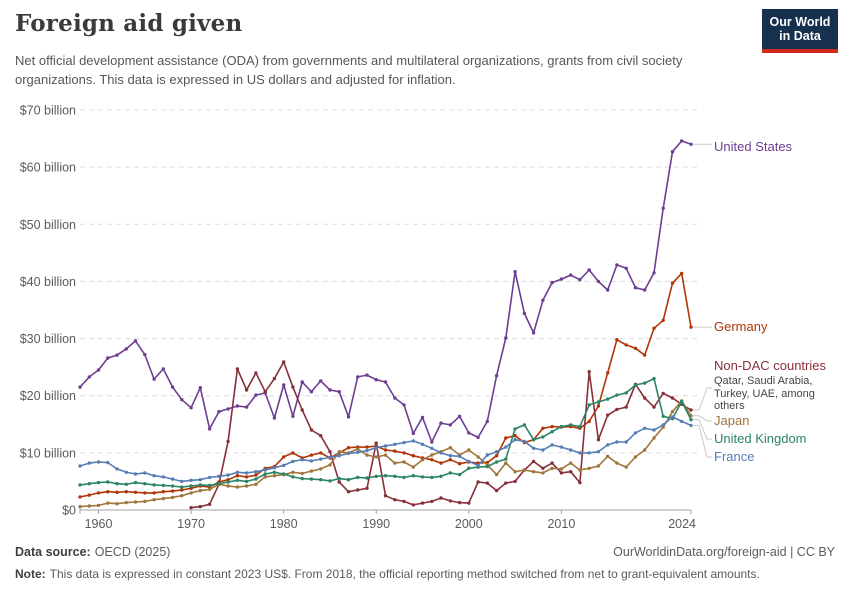 The height and width of the screenshot is (600, 850). Describe the element at coordinates (469, 524) in the screenshot. I see `x-axis-label: 2000` at that location.